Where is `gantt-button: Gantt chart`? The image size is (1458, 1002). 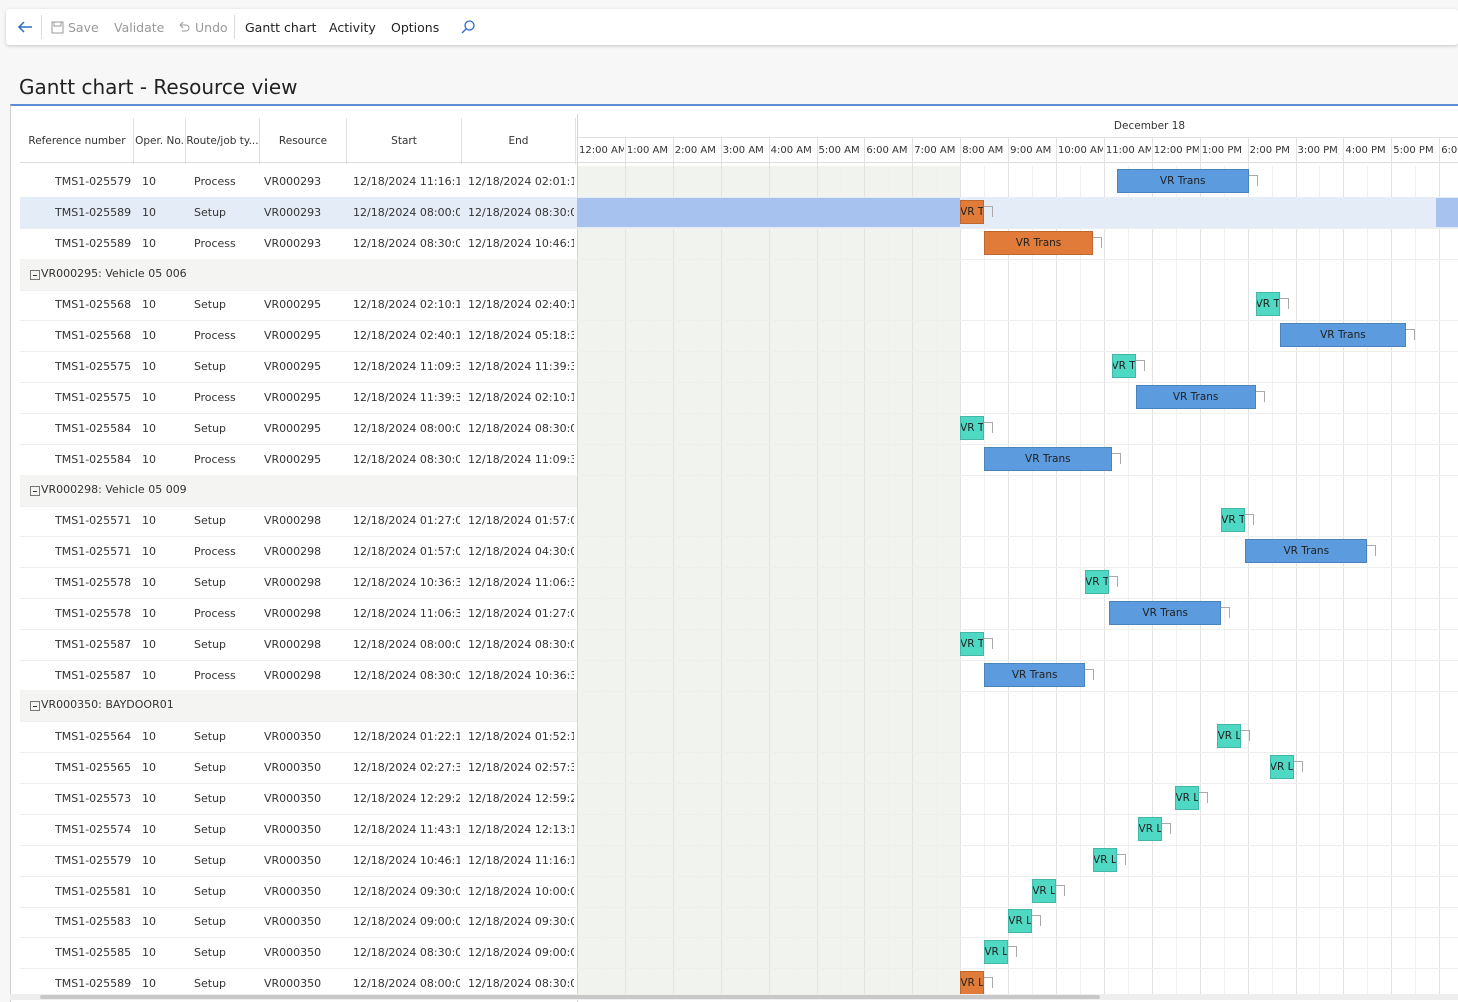
gantt-button: Gantt chart is located at coordinates (281, 27).